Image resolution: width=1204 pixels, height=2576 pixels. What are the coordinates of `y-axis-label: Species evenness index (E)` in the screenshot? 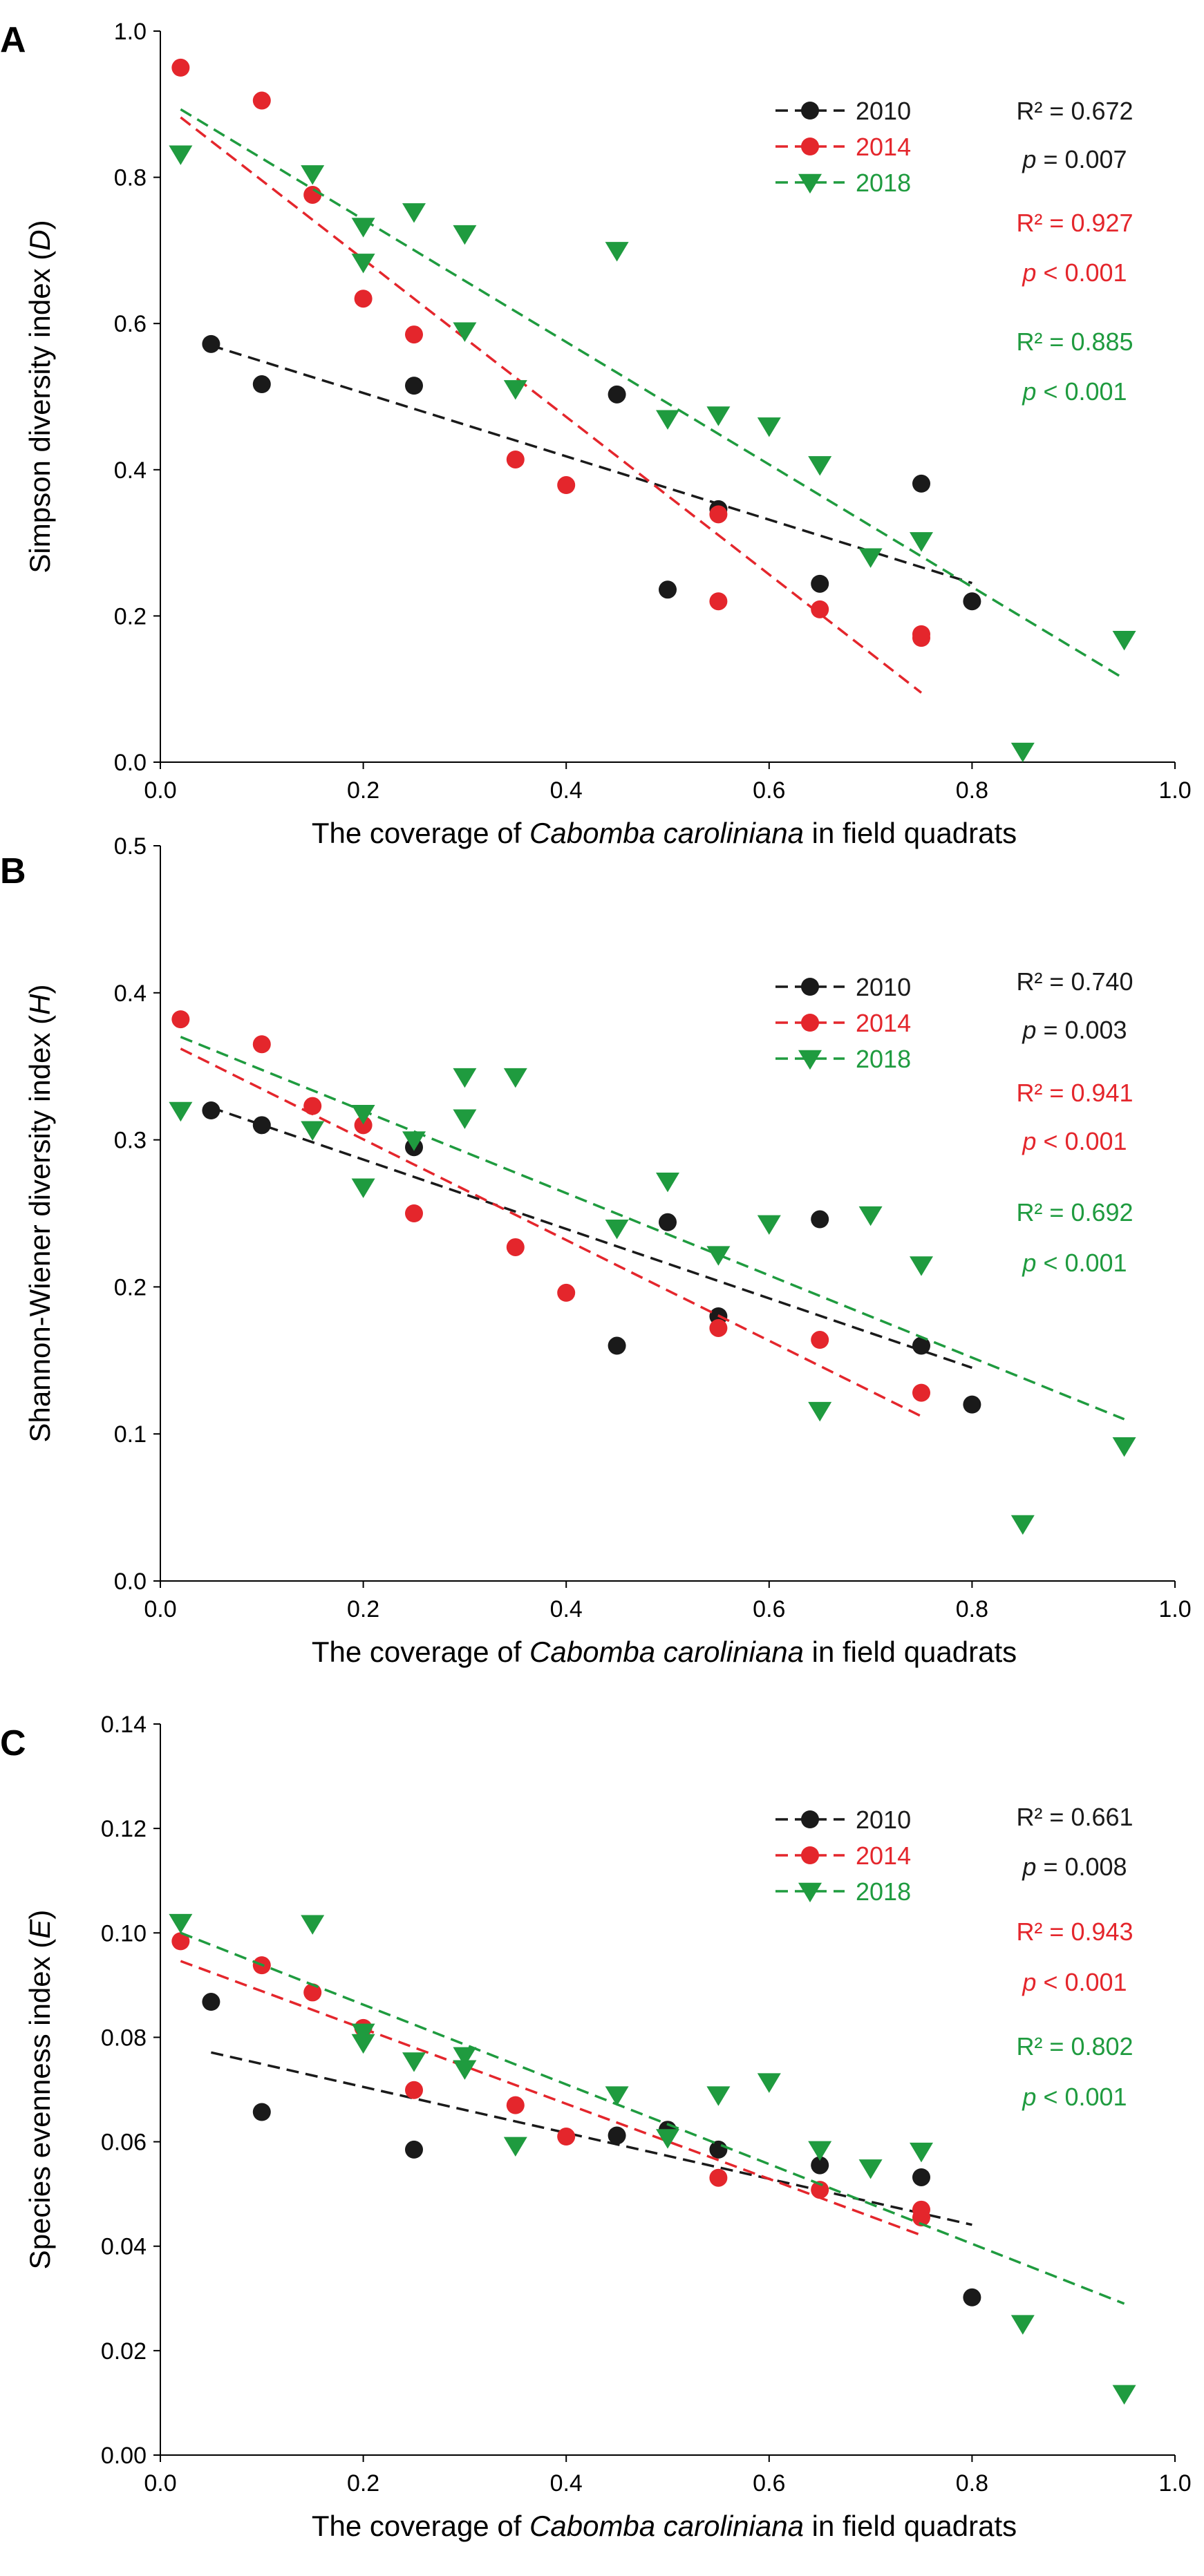 It's located at (39, 2090).